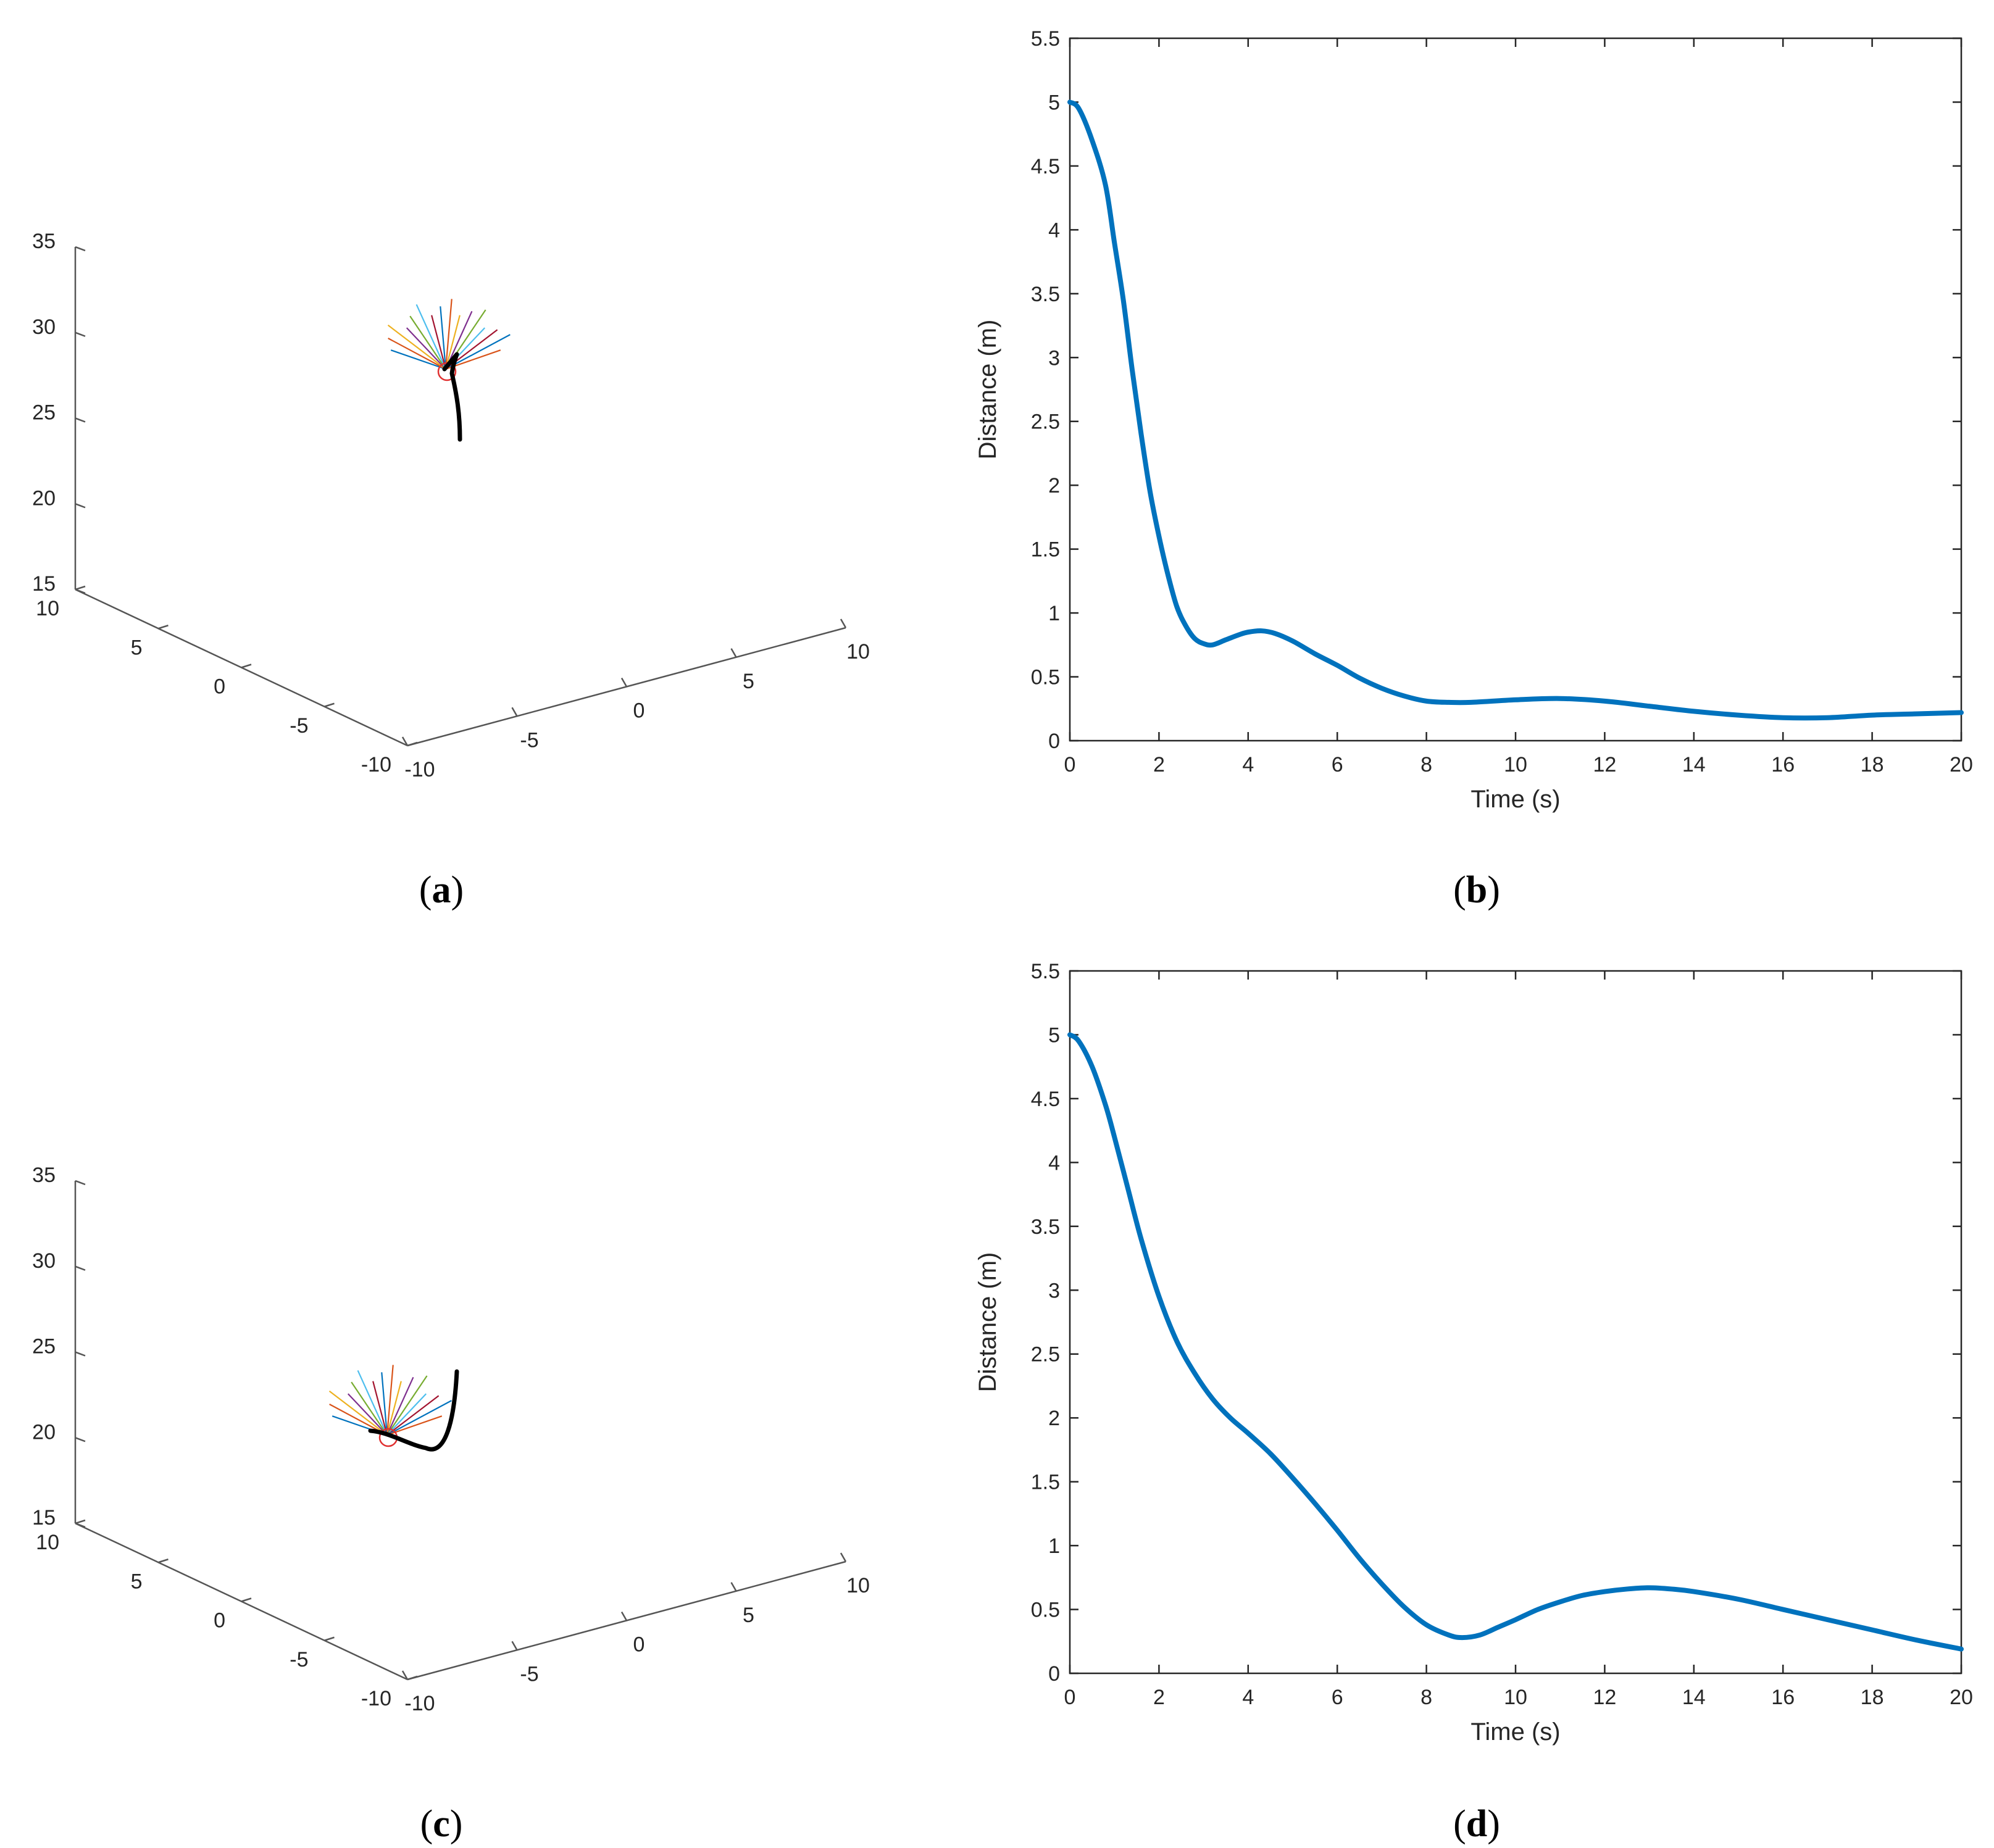 The height and width of the screenshot is (1848, 1994). I want to click on x-tick-label: 14, so click(1694, 1697).